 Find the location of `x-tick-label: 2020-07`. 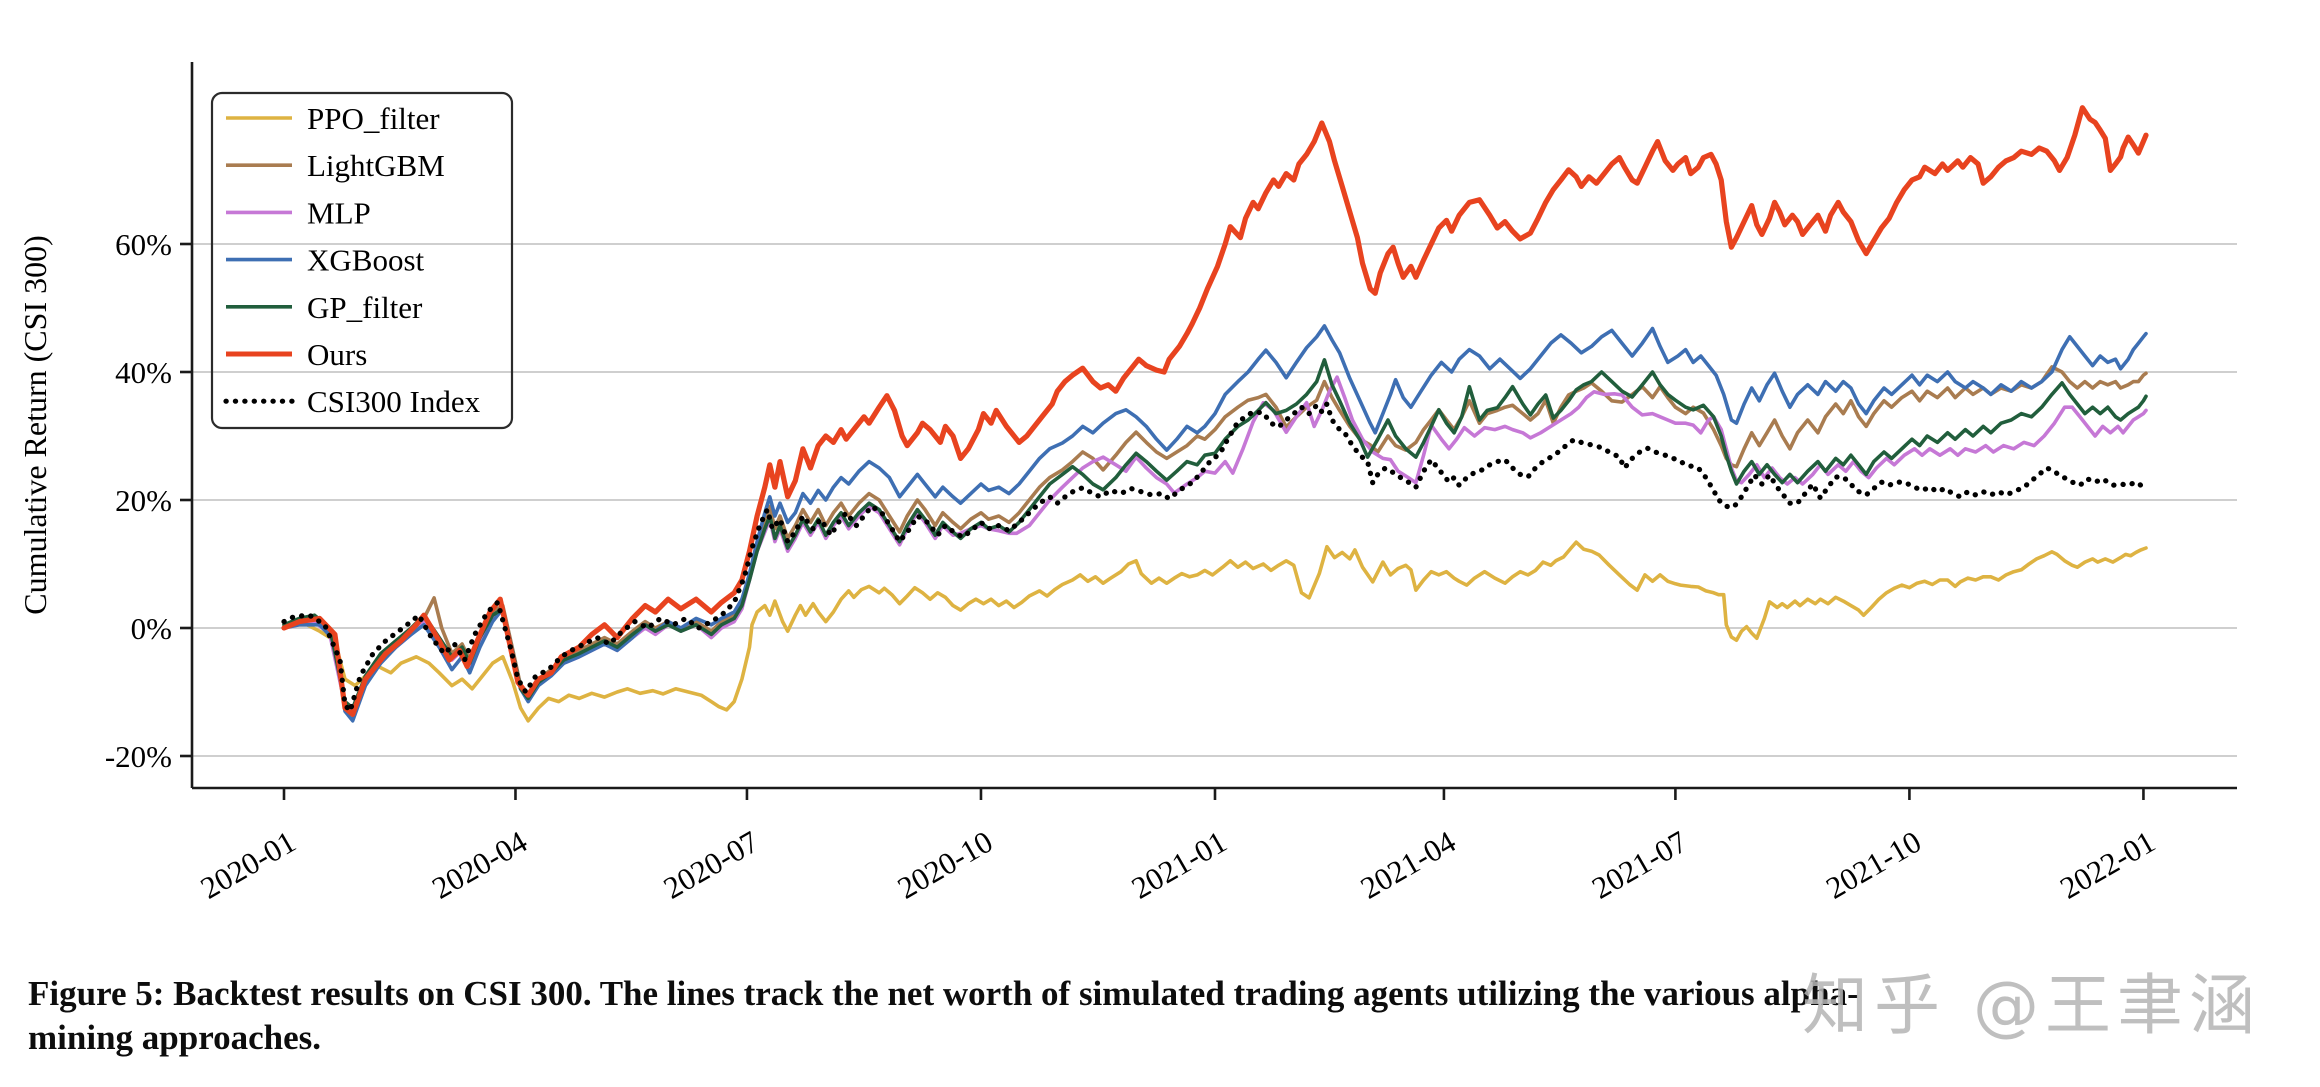

x-tick-label: 2020-07 is located at coordinates (710, 865).